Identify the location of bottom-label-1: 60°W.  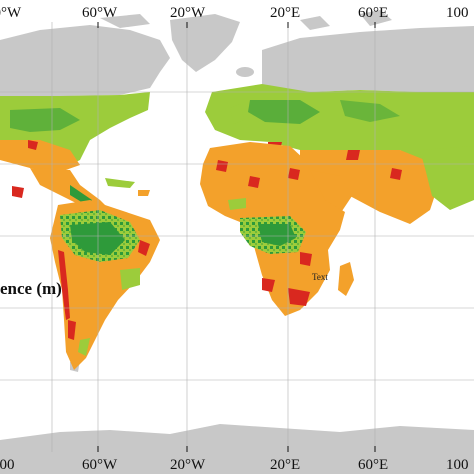
(100, 465).